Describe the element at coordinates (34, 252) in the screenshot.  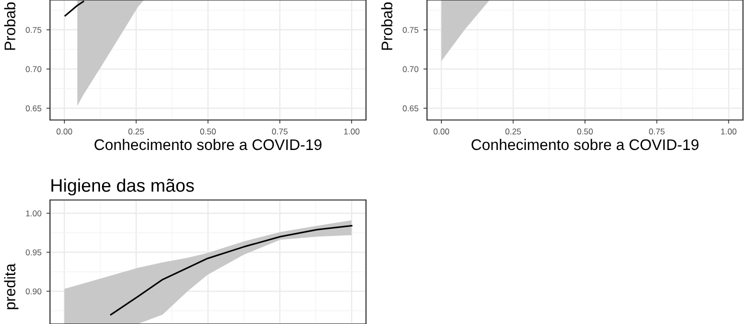
I see `y-tick-label: 0.95` at that location.